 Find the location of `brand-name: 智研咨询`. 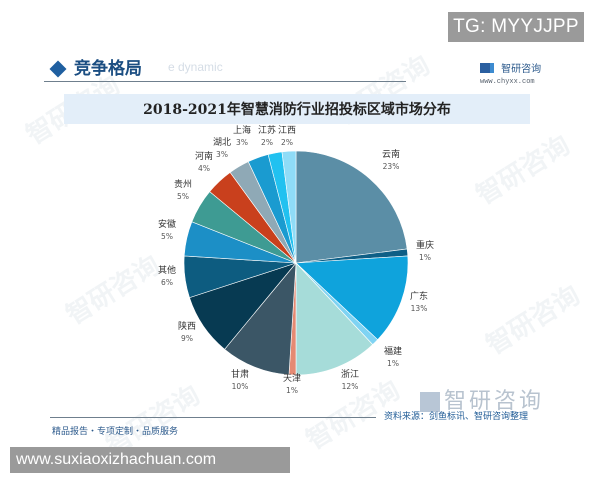

brand-name: 智研咨询 is located at coordinates (521, 69).